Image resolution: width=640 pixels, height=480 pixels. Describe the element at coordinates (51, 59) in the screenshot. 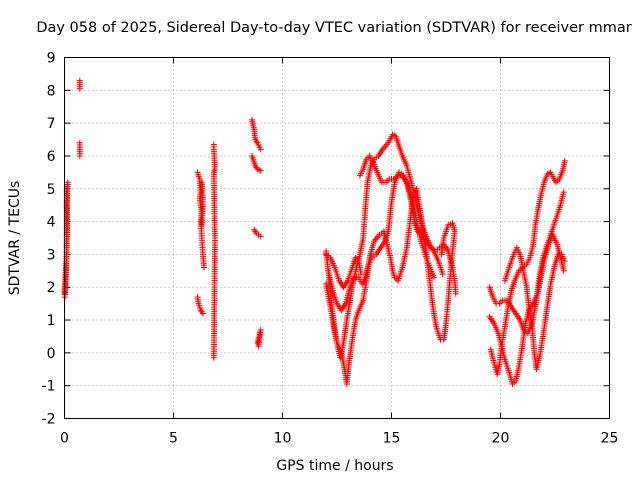

I see `y-tick-label: 9` at that location.